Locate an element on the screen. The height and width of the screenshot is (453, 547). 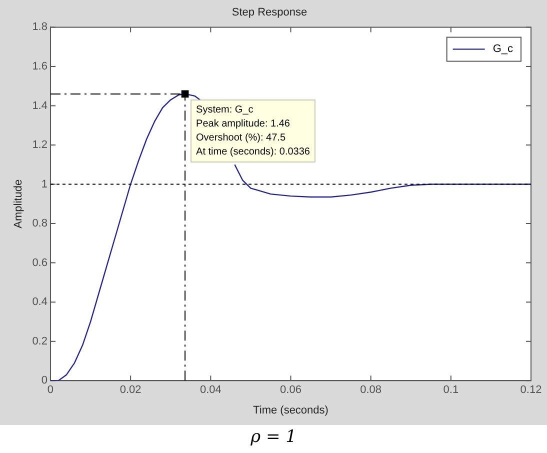
y-tick-label: 1.4 is located at coordinates (40, 106).